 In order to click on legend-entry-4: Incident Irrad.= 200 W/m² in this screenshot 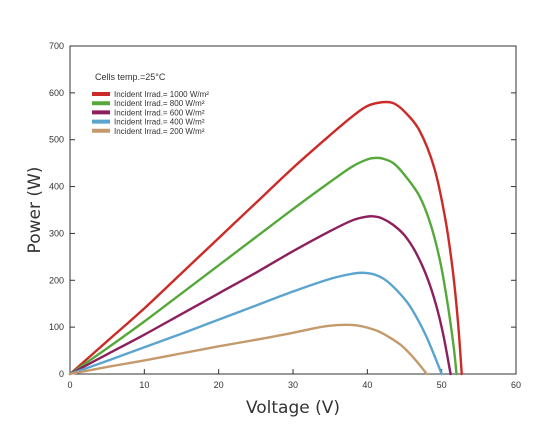, I will do `click(159, 131)`.